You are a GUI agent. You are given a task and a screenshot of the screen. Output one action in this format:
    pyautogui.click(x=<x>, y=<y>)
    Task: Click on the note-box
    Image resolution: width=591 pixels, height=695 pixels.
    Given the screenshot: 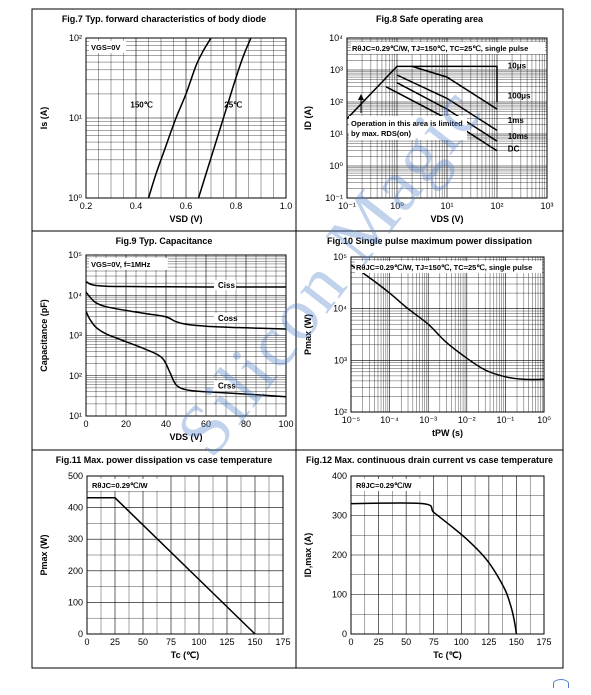 What is the action you would take?
    pyautogui.click(x=408, y=128)
    